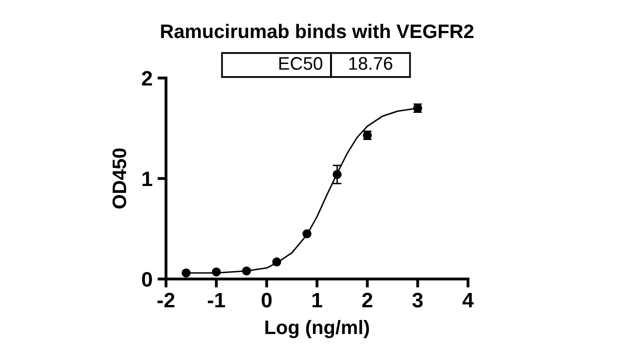  What do you see at coordinates (147, 78) in the screenshot?
I see `y-tick-label: 2` at bounding box center [147, 78].